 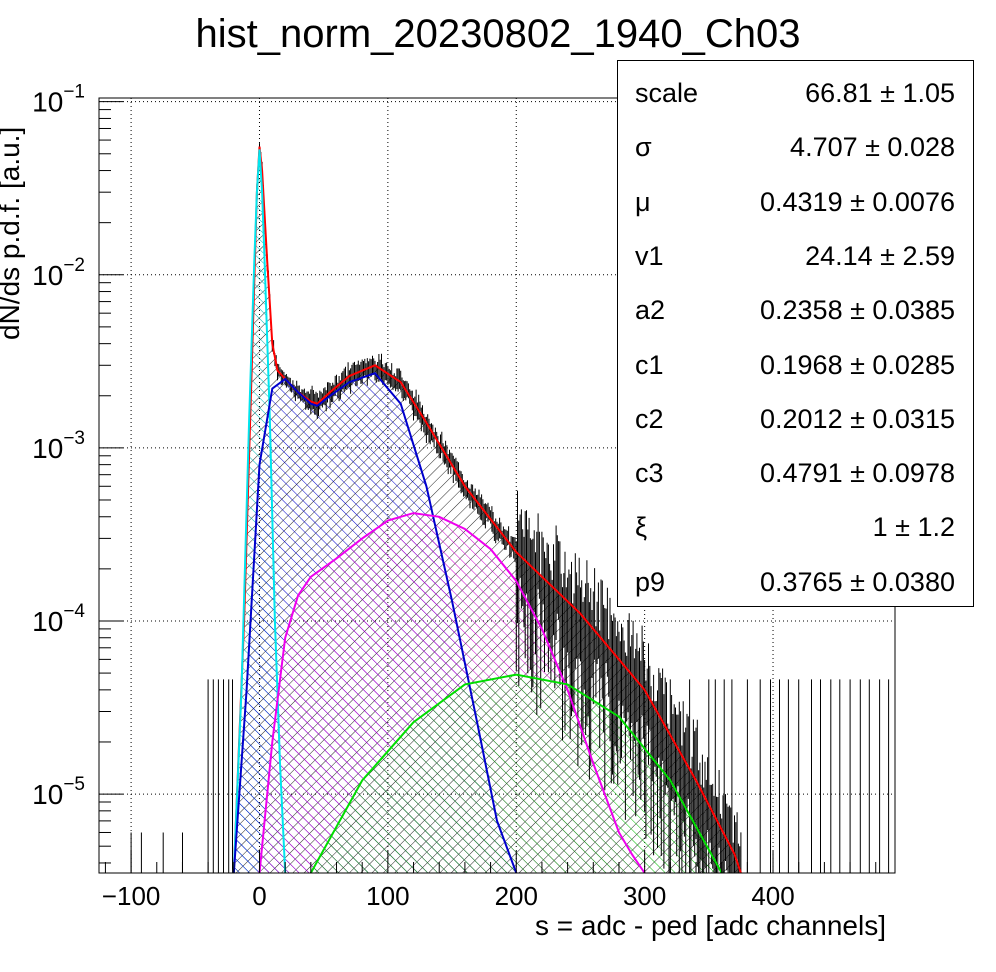 I want to click on stats-param-value: 1 ± 1.2, so click(x=913, y=527).